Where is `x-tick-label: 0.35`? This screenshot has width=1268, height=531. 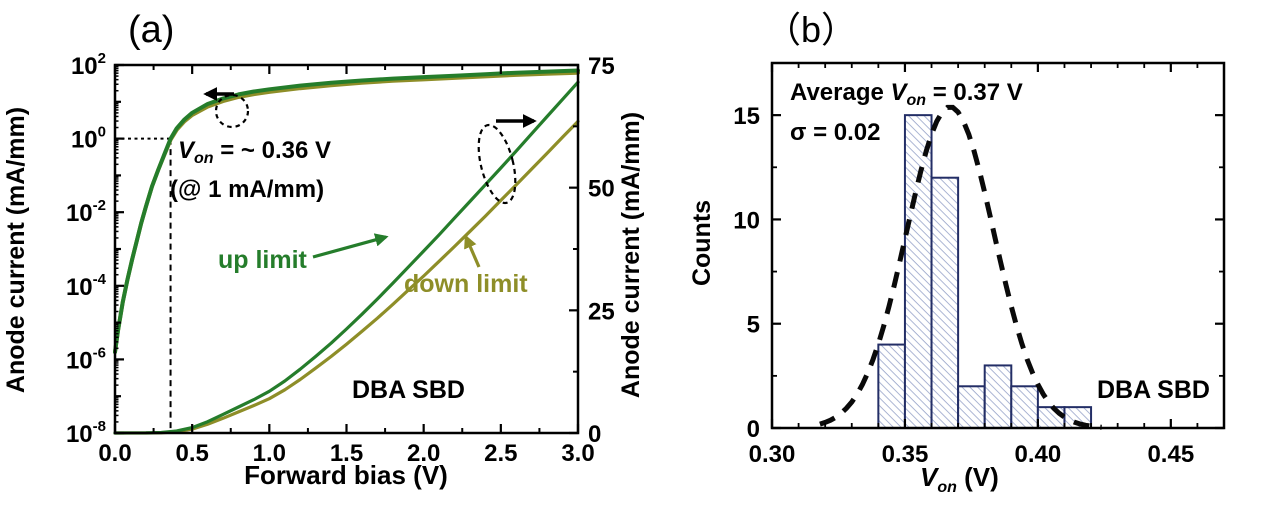
x-tick-label: 0.35 is located at coordinates (905, 454).